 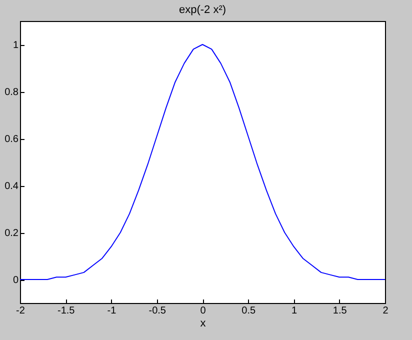 What do you see at coordinates (67, 311) in the screenshot?
I see `x-tick-label: -1.5` at bounding box center [67, 311].